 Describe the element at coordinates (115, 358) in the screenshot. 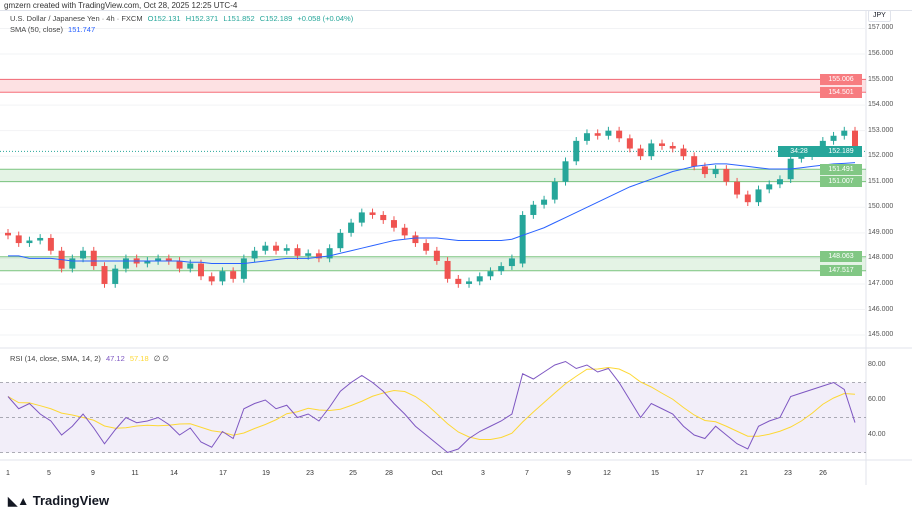

I see `rsi-value: 47.12` at that location.